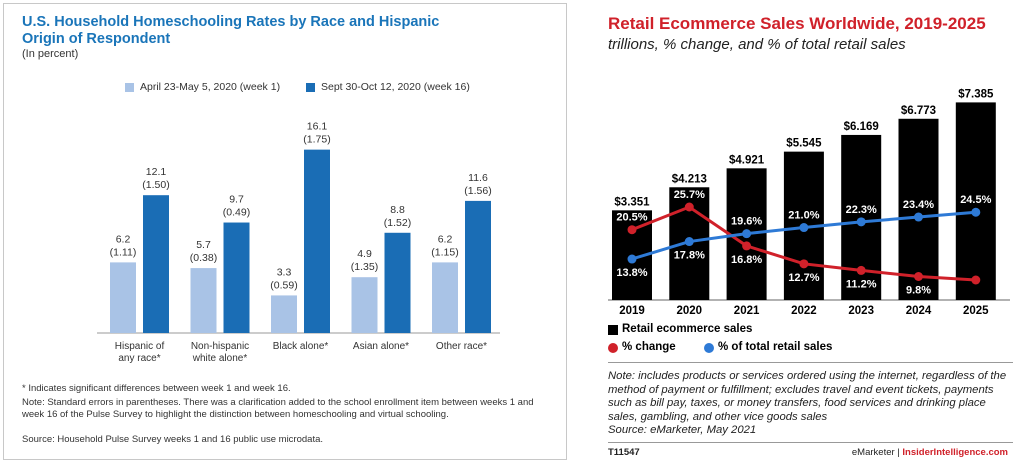 The height and width of the screenshot is (465, 1020). What do you see at coordinates (96, 39) in the screenshot?
I see `chart-title-line2: Origin of Respondent` at bounding box center [96, 39].